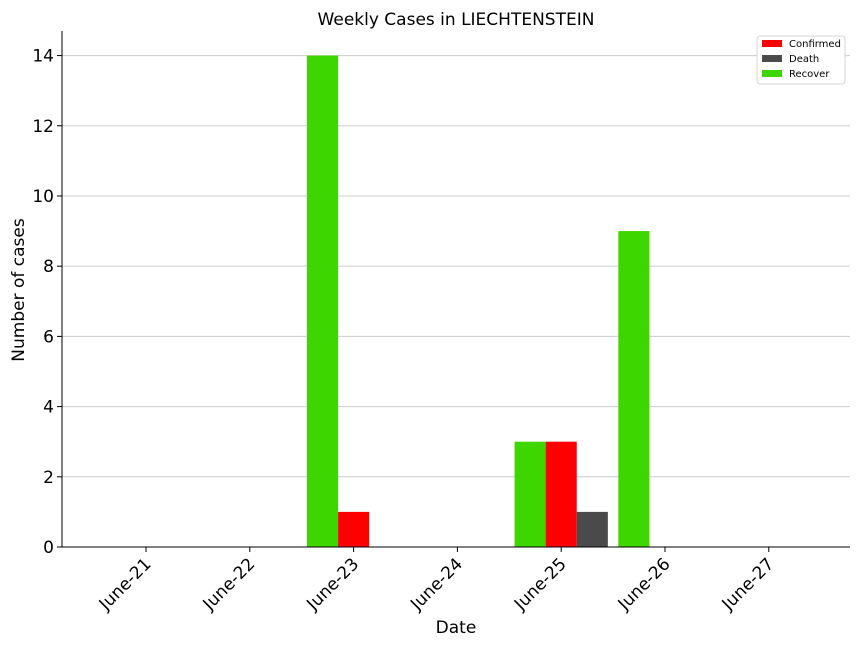 Image resolution: width=864 pixels, height=648 pixels. I want to click on legend-swatch-recover, so click(772, 73).